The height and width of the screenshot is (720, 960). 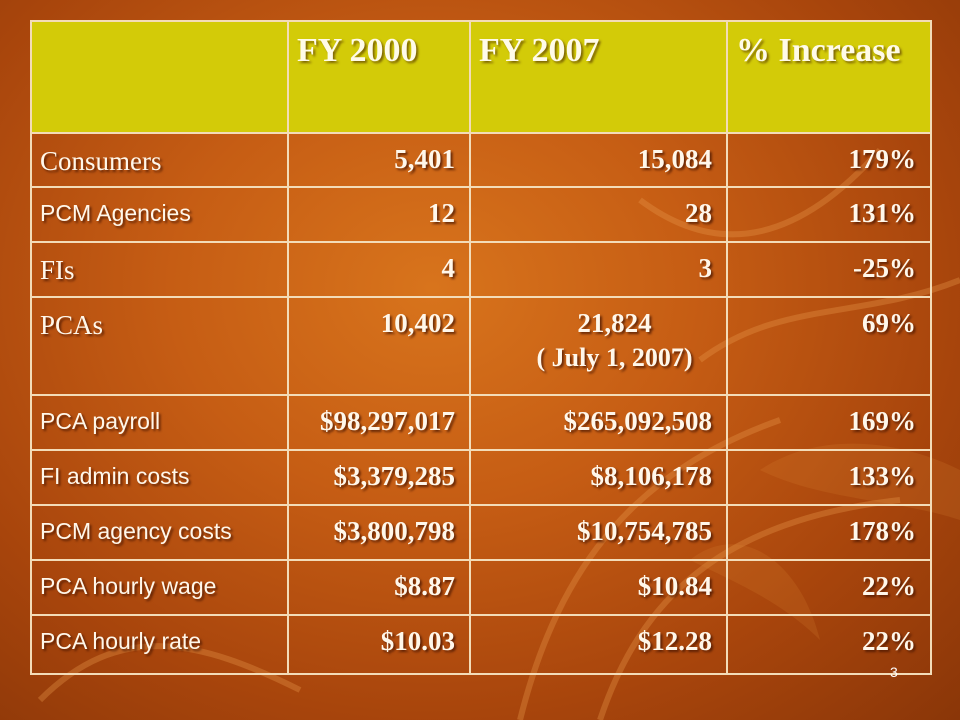 I want to click on cell-fy2007: $8,106,178, so click(x=598, y=477).